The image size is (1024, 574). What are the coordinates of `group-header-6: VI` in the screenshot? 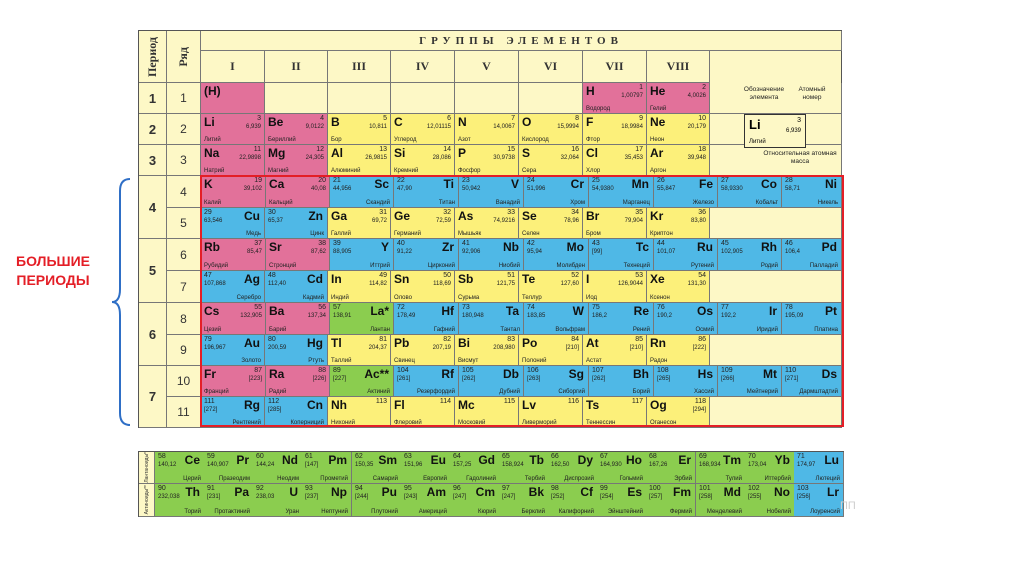 It's located at (551, 67).